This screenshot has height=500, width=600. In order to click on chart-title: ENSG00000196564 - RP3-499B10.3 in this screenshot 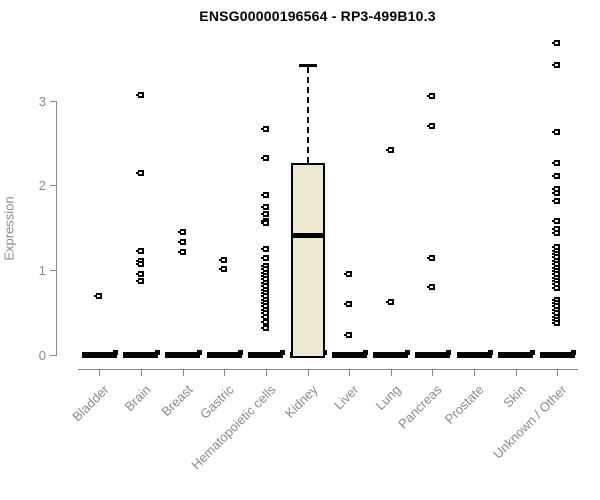, I will do `click(317, 16)`.